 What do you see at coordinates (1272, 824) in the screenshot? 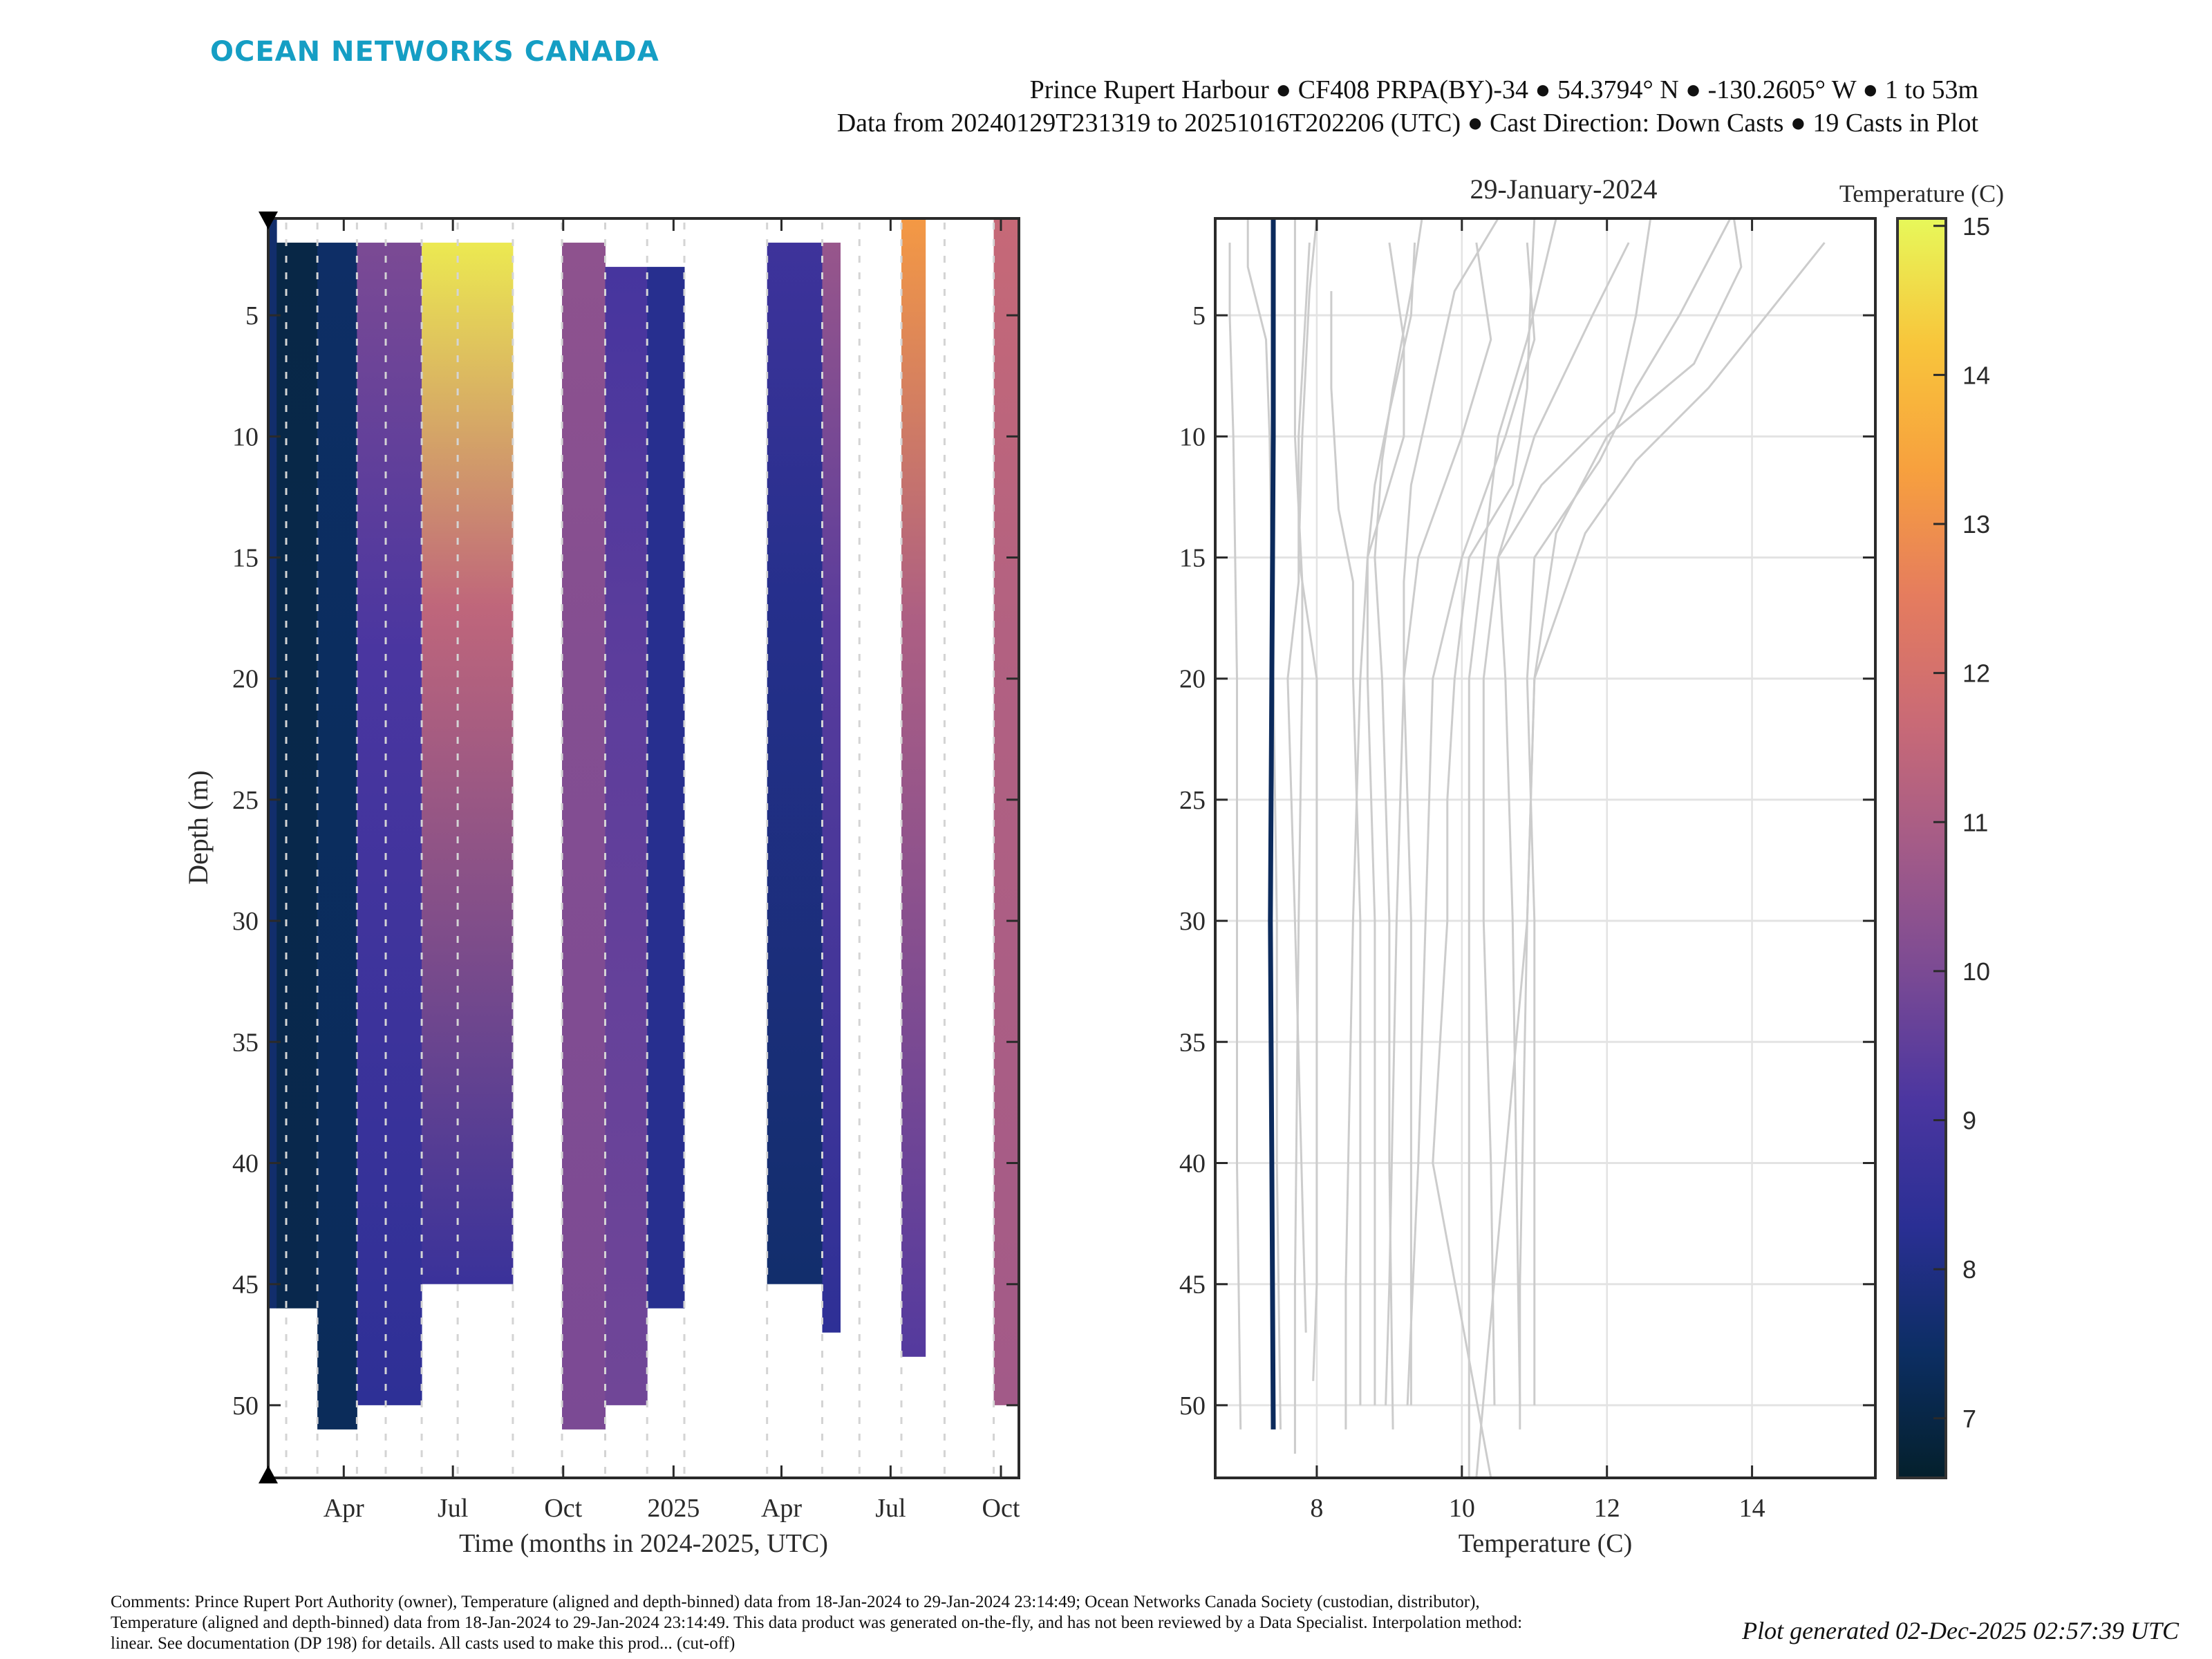
I see `selected-cast-profile-line` at bounding box center [1272, 824].